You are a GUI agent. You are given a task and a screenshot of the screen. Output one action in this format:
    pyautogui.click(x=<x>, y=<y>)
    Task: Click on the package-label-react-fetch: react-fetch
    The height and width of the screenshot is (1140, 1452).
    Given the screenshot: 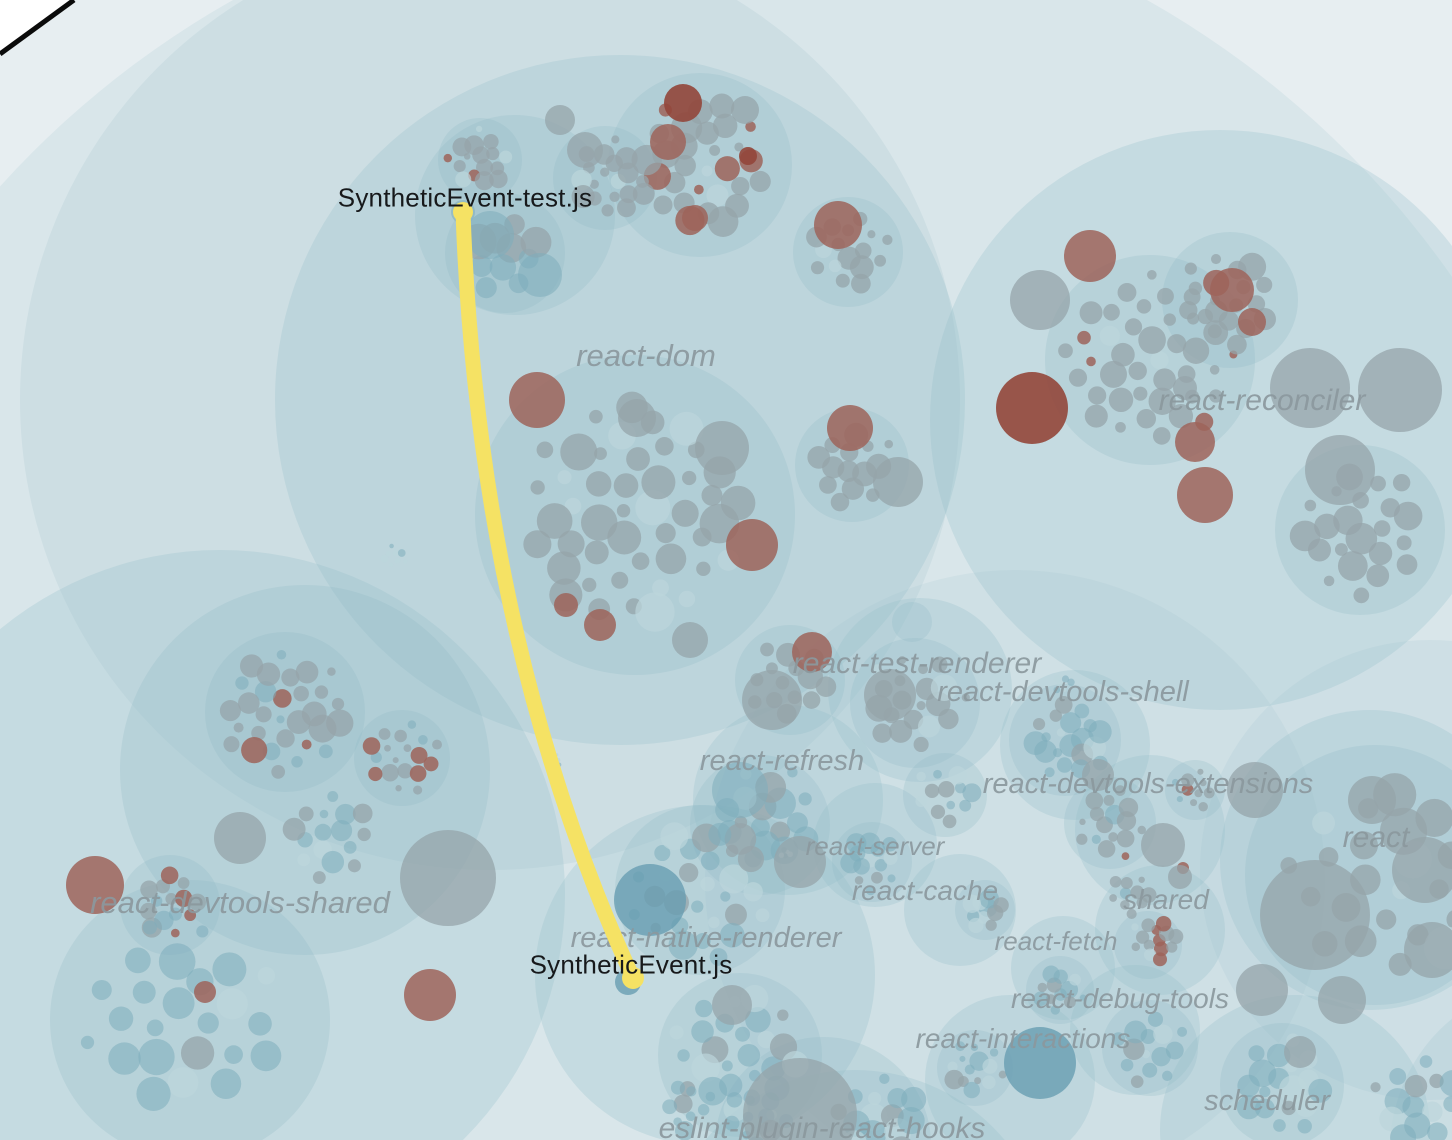 What is the action you would take?
    pyautogui.click(x=1056, y=941)
    